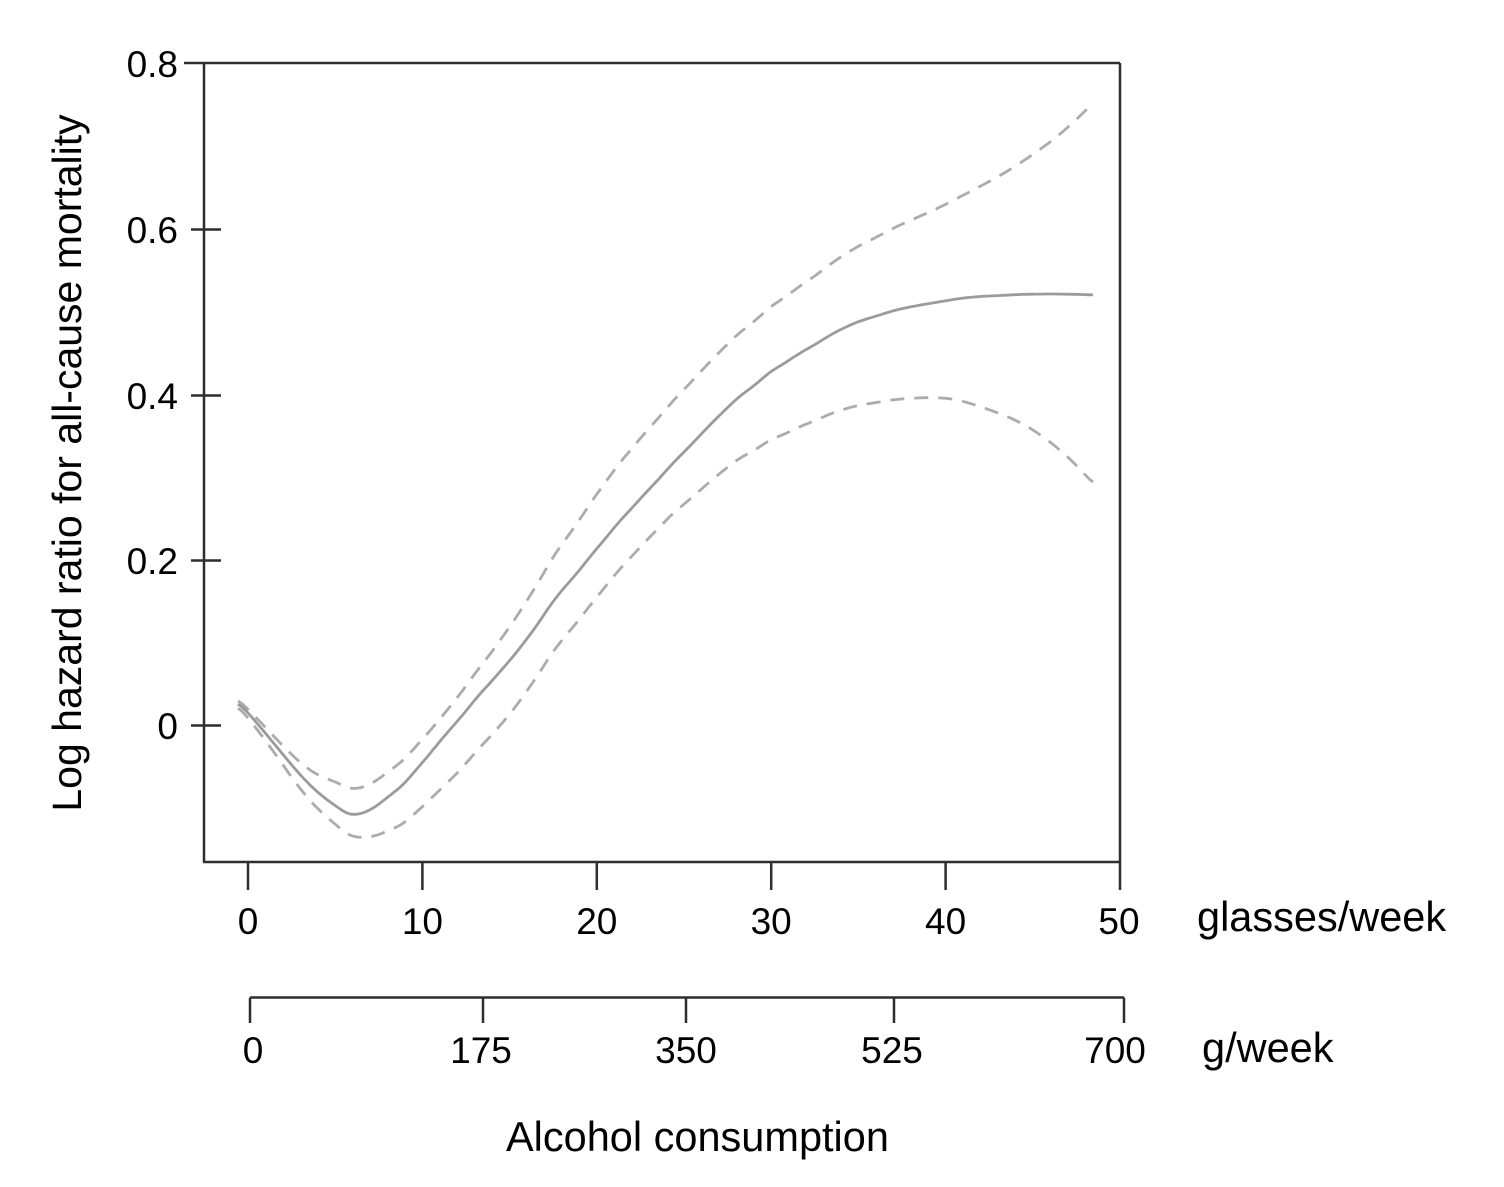  I want to click on svg-text: Alcohol consumption, so click(697, 1136).